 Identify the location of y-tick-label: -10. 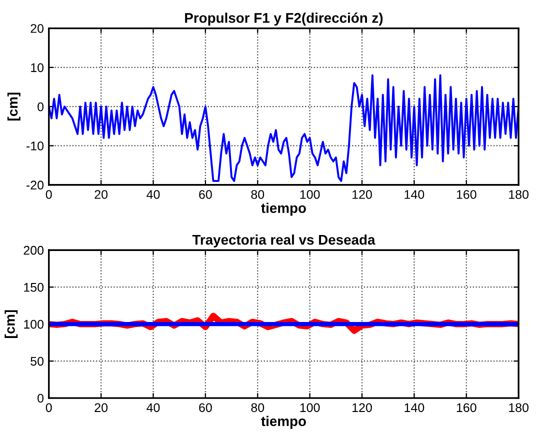
(35, 146).